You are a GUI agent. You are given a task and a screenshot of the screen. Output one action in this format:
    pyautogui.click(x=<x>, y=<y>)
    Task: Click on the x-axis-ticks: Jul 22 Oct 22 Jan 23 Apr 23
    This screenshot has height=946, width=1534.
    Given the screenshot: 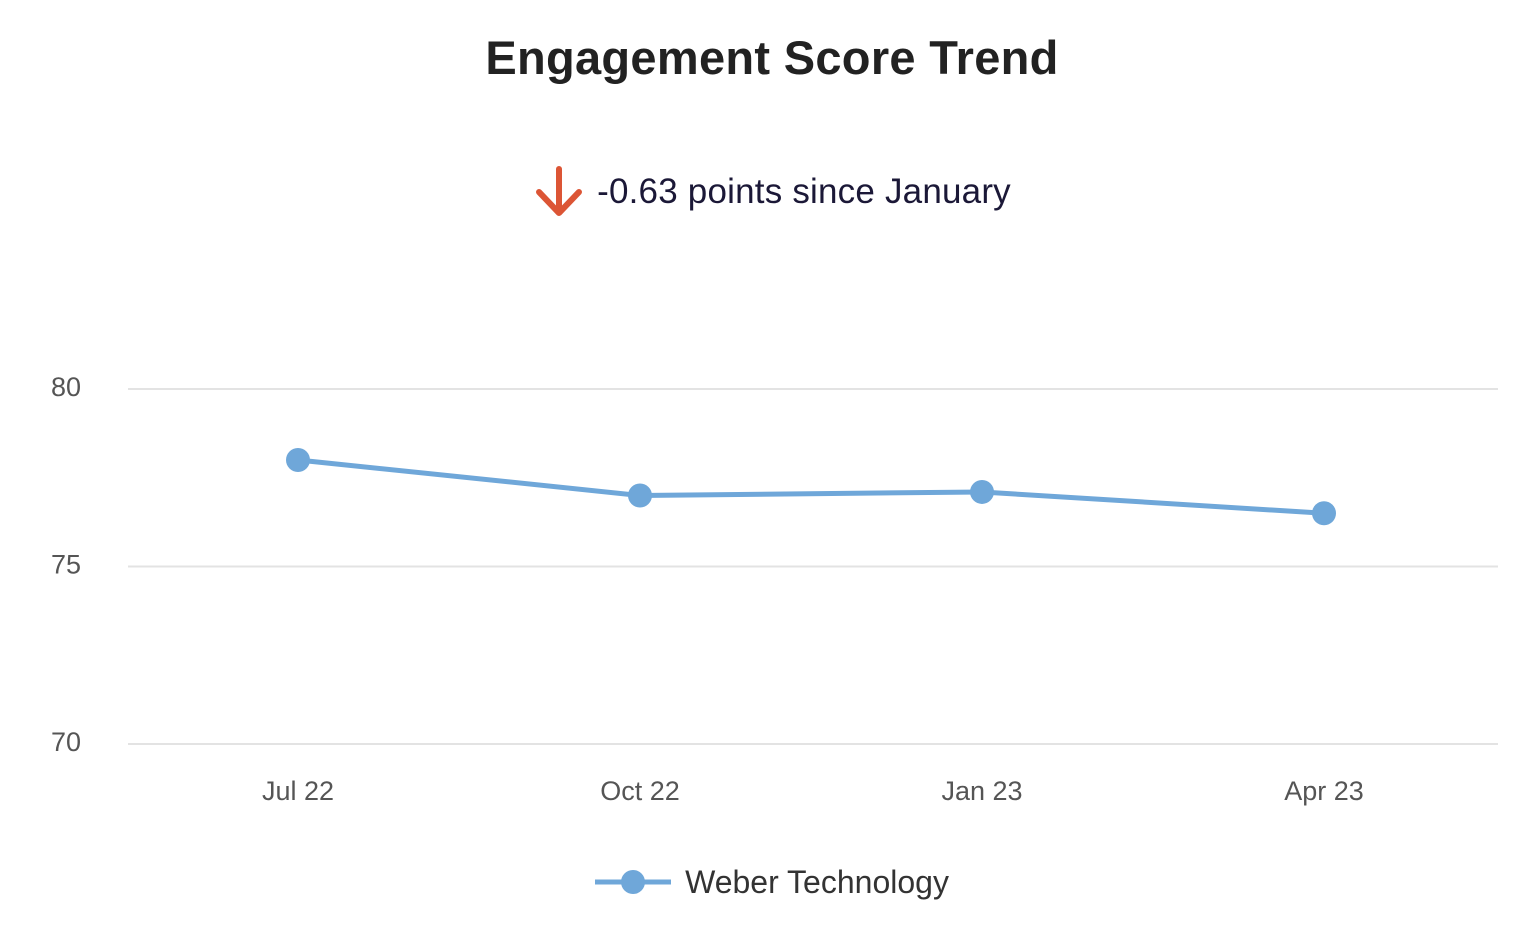 What is the action you would take?
    pyautogui.click(x=813, y=791)
    